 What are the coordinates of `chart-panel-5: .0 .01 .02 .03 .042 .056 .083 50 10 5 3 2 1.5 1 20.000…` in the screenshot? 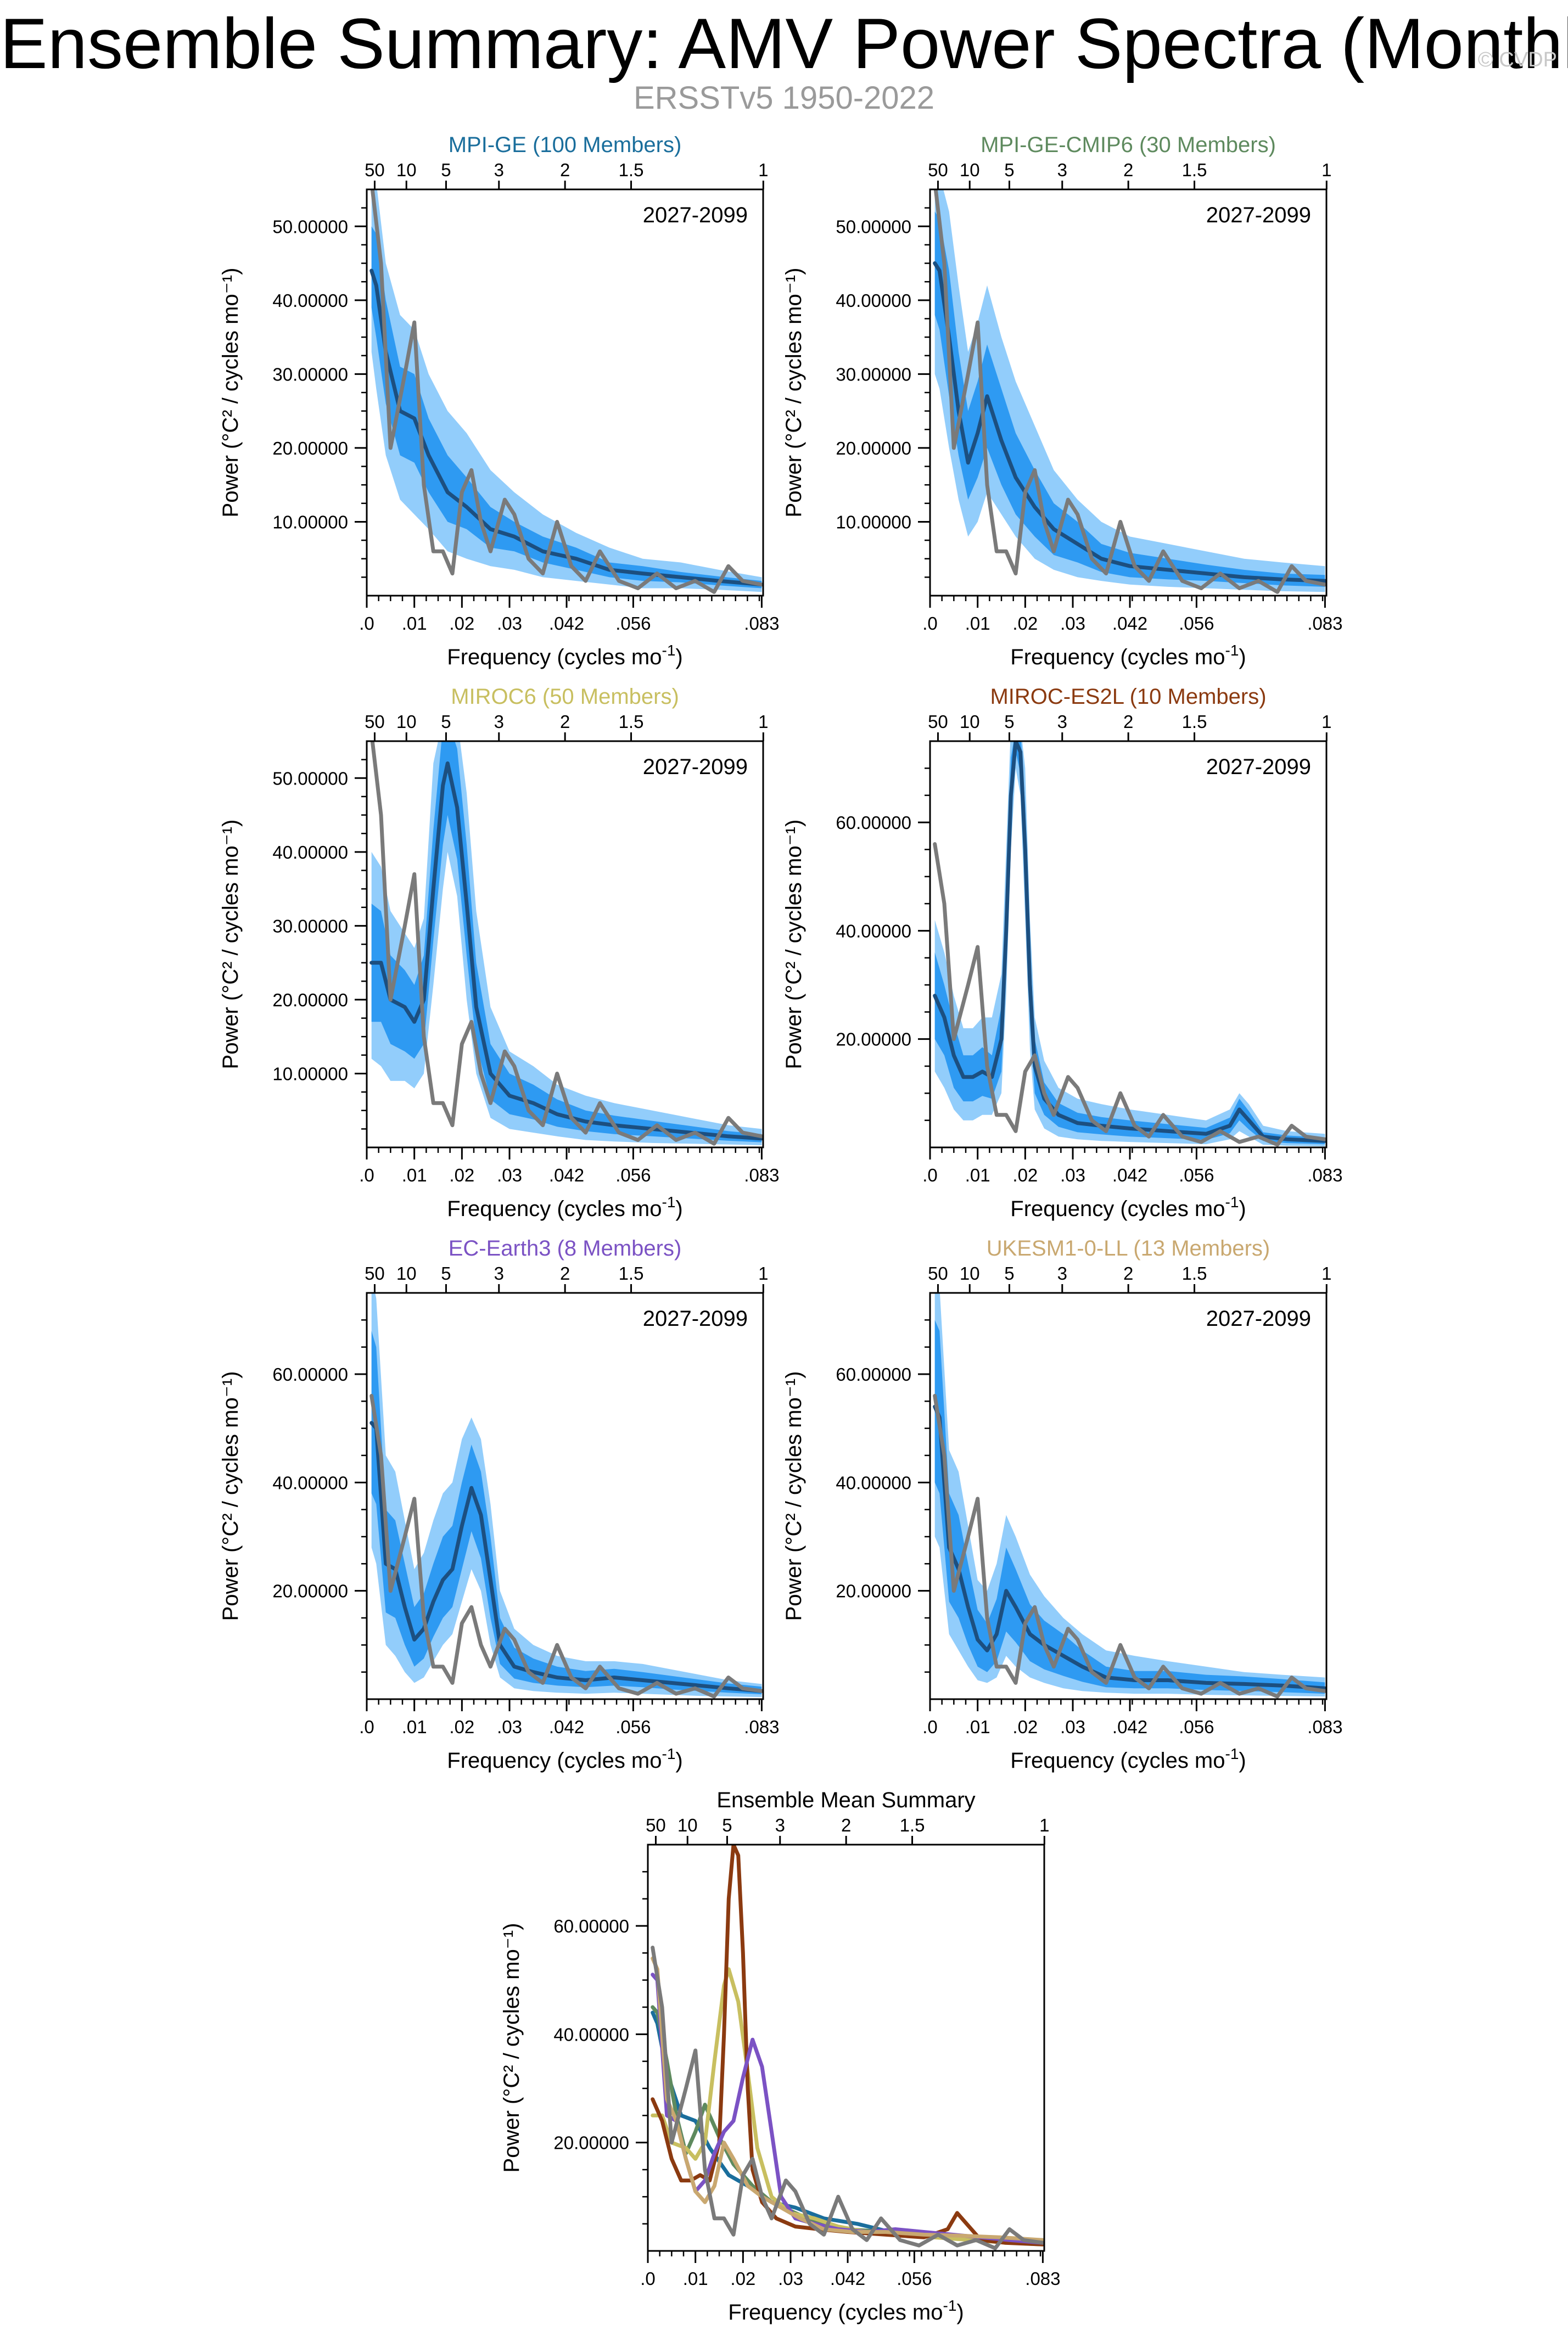 It's located at (500, 1504).